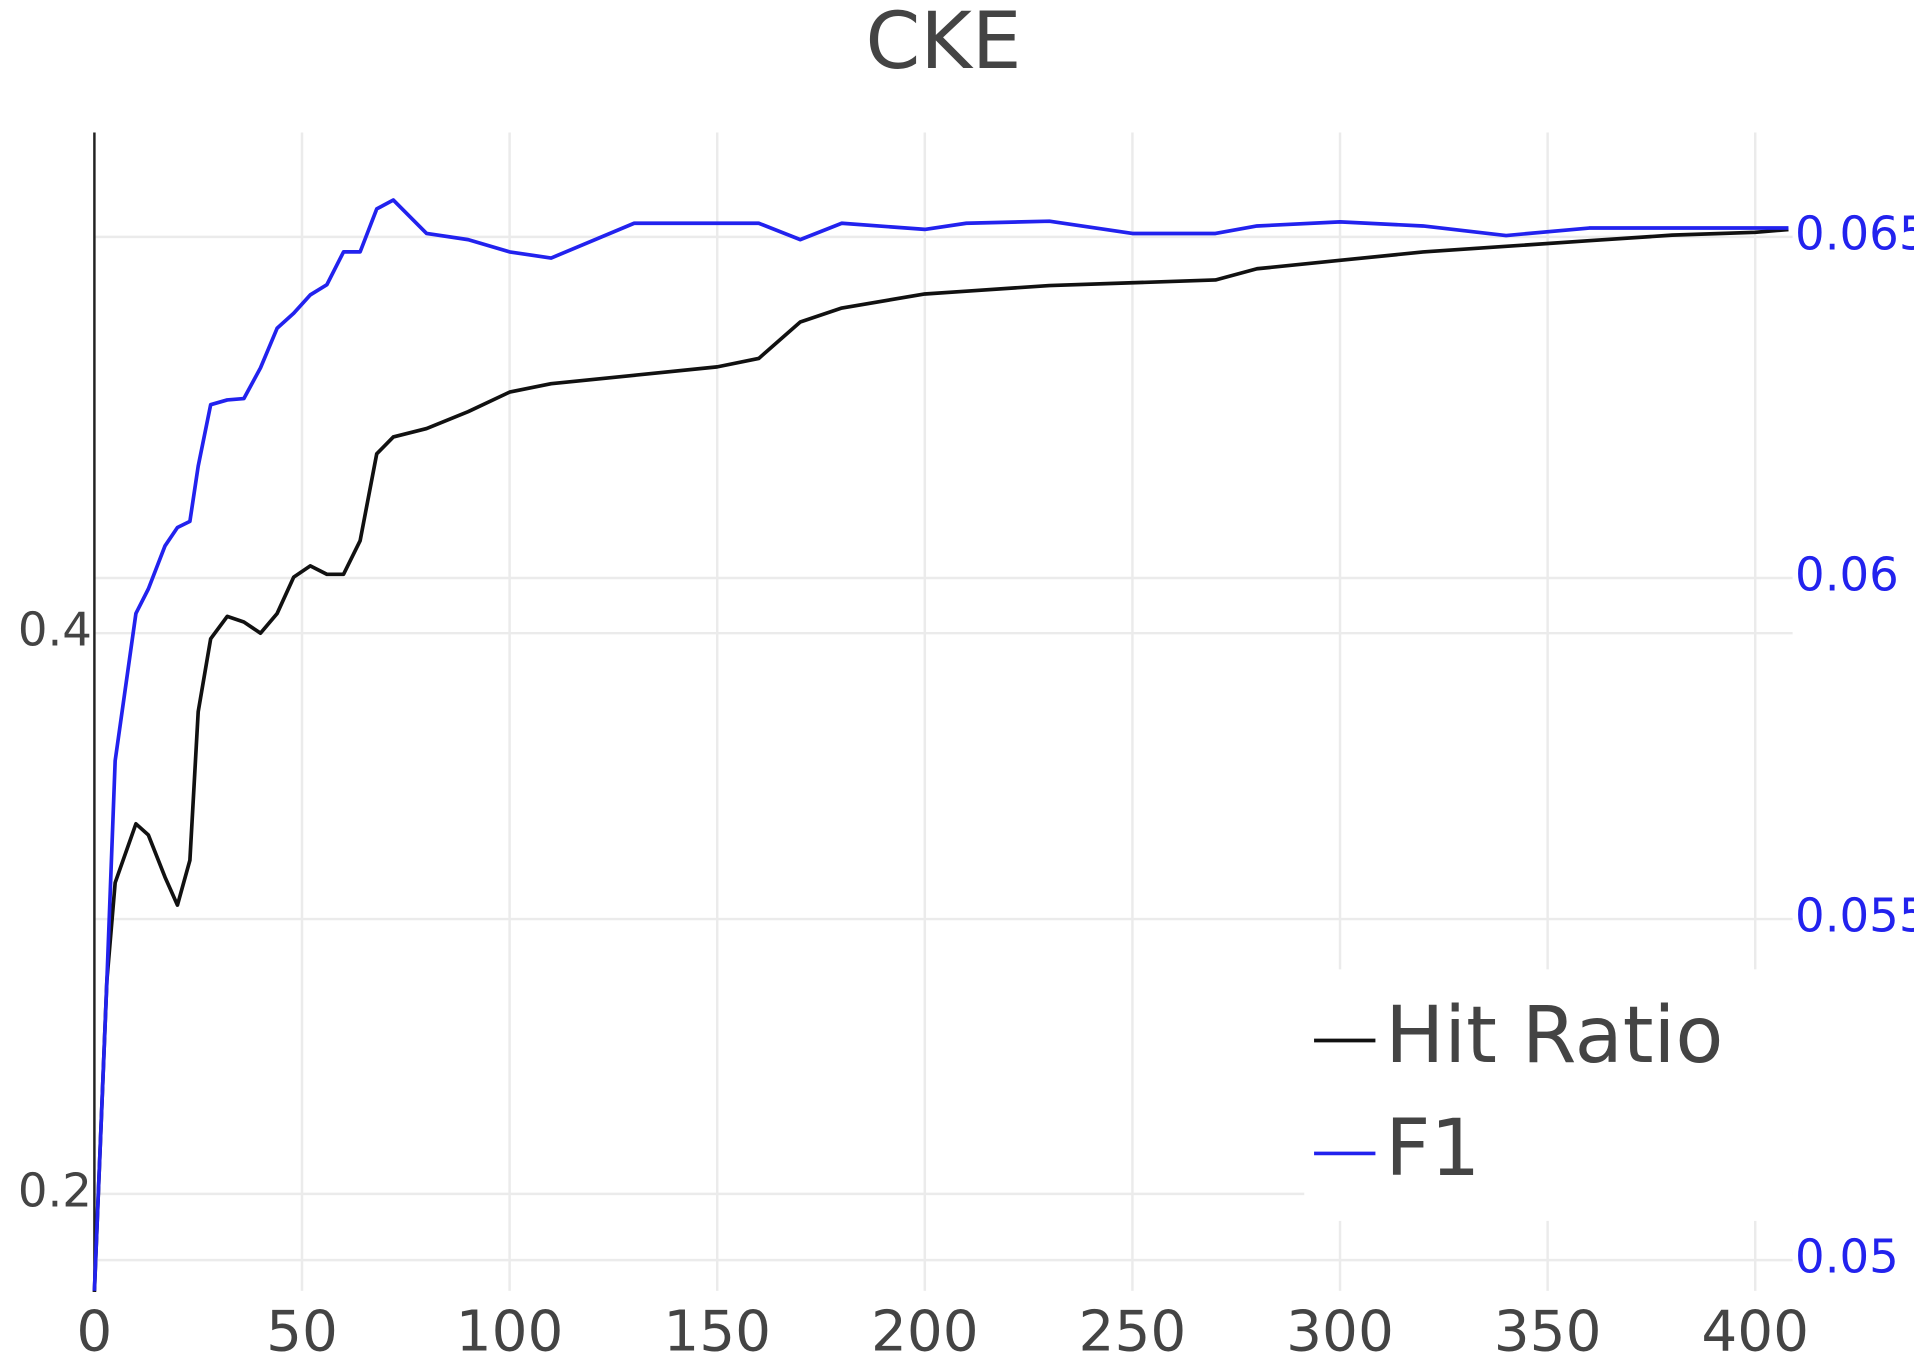  What do you see at coordinates (1854, 233) in the screenshot?
I see `y2-tick-label: 0.065` at bounding box center [1854, 233].